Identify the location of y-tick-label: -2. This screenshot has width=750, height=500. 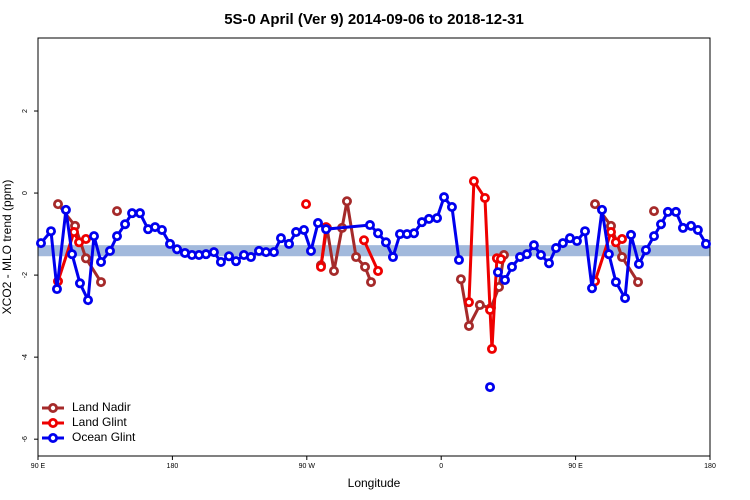
(25, 275).